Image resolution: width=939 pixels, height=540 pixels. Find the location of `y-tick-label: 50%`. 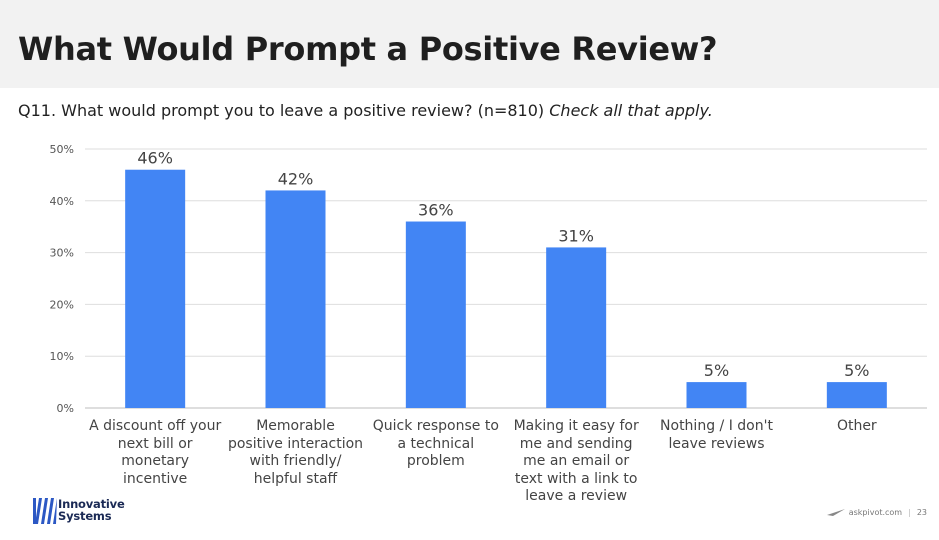

y-tick-label: 50% is located at coordinates (62, 149).